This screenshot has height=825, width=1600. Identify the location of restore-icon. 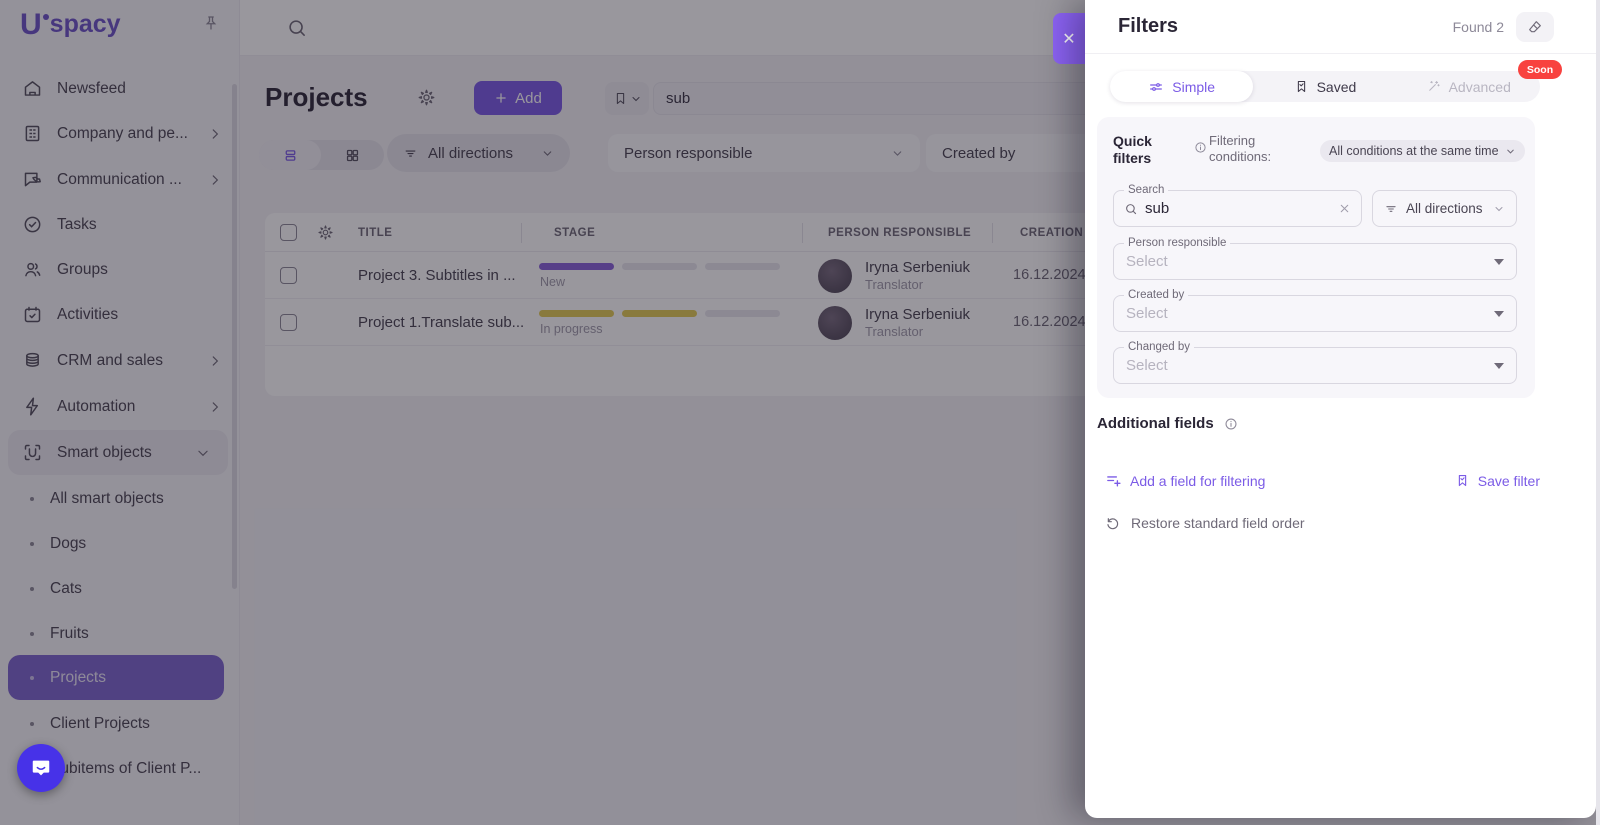
(1113, 524).